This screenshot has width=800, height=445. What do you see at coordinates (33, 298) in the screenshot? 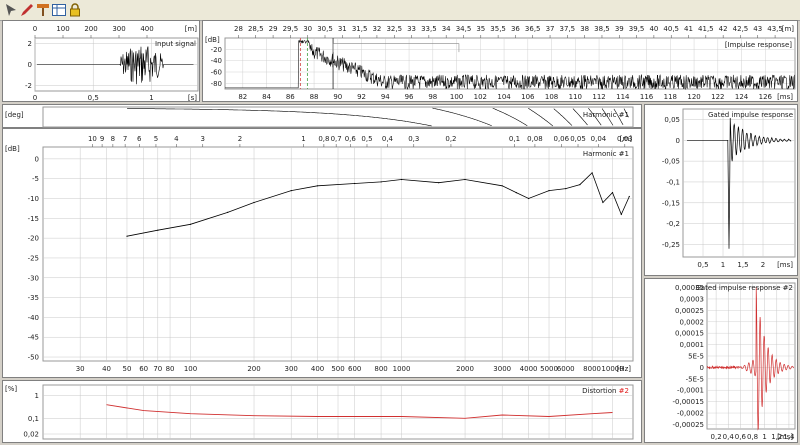
I see `y-tick-label: -35` at bounding box center [33, 298].